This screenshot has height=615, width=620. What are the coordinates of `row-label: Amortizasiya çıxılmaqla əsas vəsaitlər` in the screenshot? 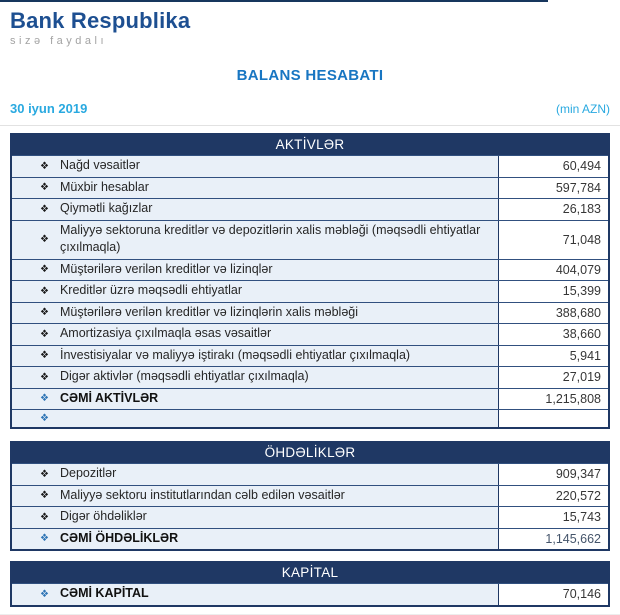 It's located at (165, 333).